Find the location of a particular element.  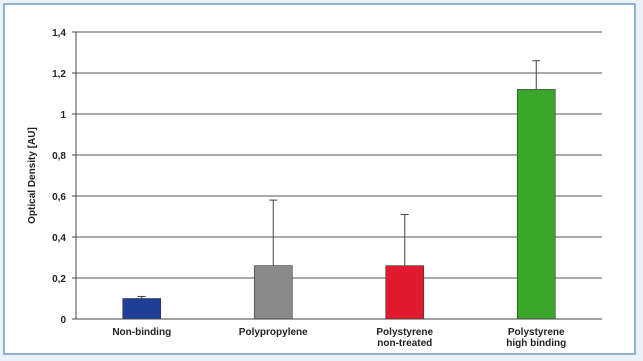

category-label: high binding is located at coordinates (536, 343).